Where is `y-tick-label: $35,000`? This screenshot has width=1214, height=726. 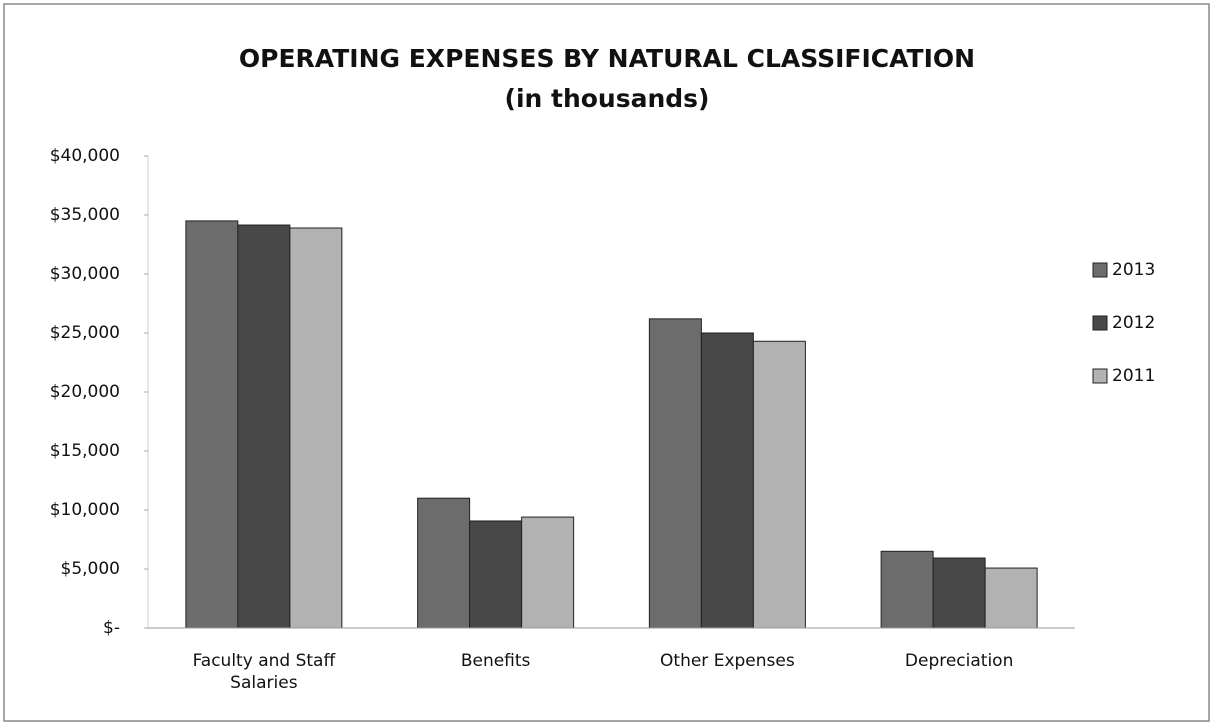 y-tick-label: $35,000 is located at coordinates (85, 215).